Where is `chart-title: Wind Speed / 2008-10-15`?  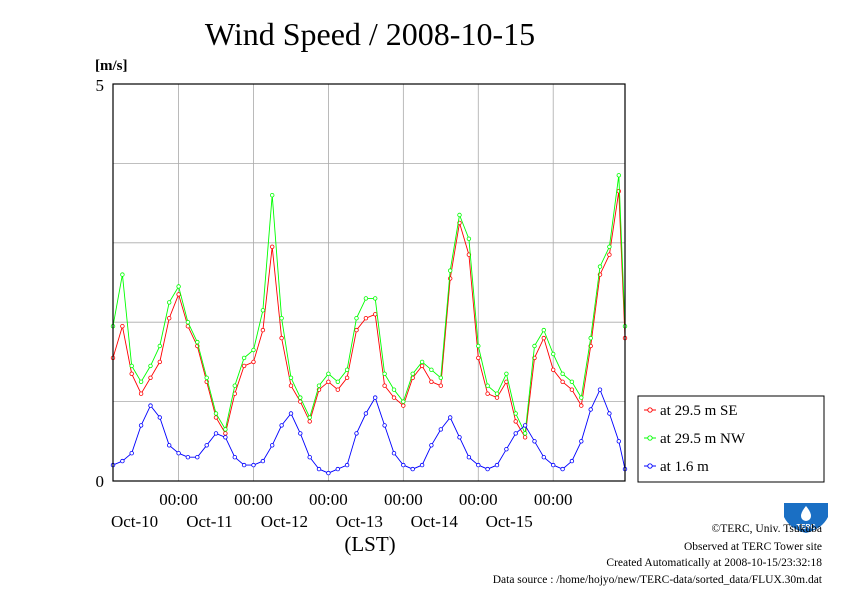 chart-title: Wind Speed / 2008-10-15 is located at coordinates (370, 34).